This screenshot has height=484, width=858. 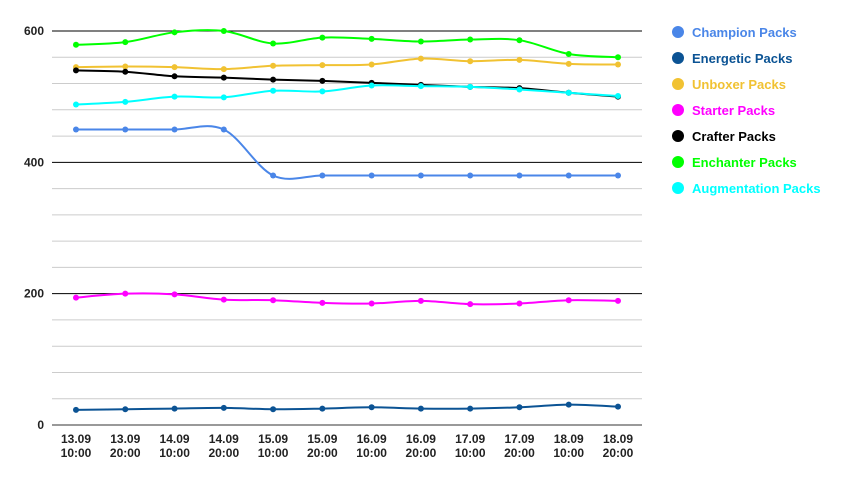 What do you see at coordinates (125, 446) in the screenshot?
I see `x-tick-label: 13.09 20:00` at bounding box center [125, 446].